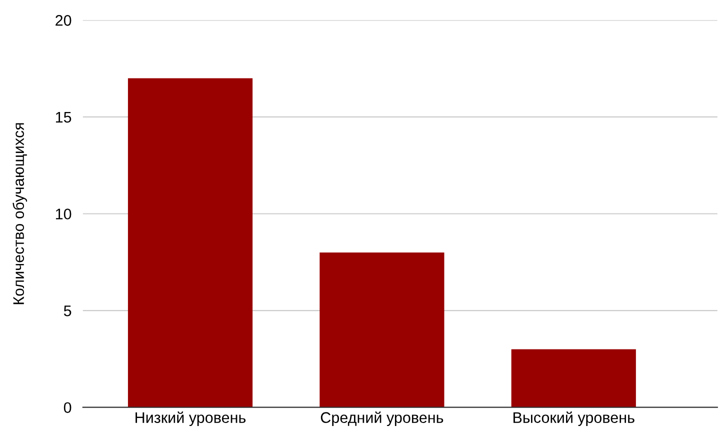 Image resolution: width=721 pixels, height=438 pixels. I want to click on y-tick-label: 5, so click(68, 311).